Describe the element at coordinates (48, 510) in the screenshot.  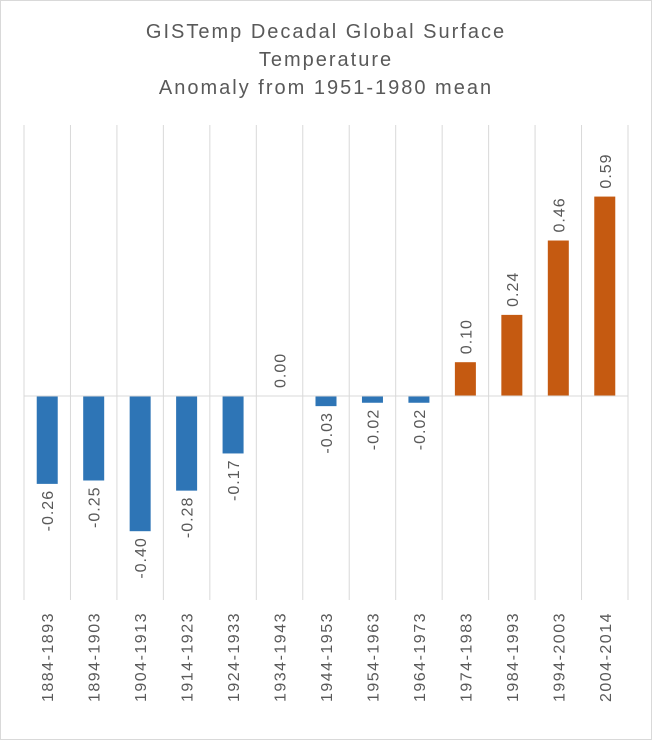
I see `data-label: -0.26` at that location.